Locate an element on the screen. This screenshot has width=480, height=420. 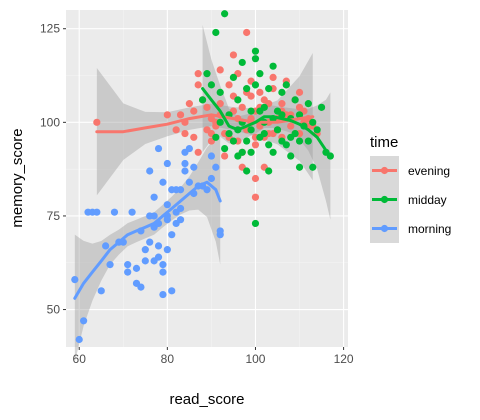
trend-line-morning is located at coordinates (147, 240).